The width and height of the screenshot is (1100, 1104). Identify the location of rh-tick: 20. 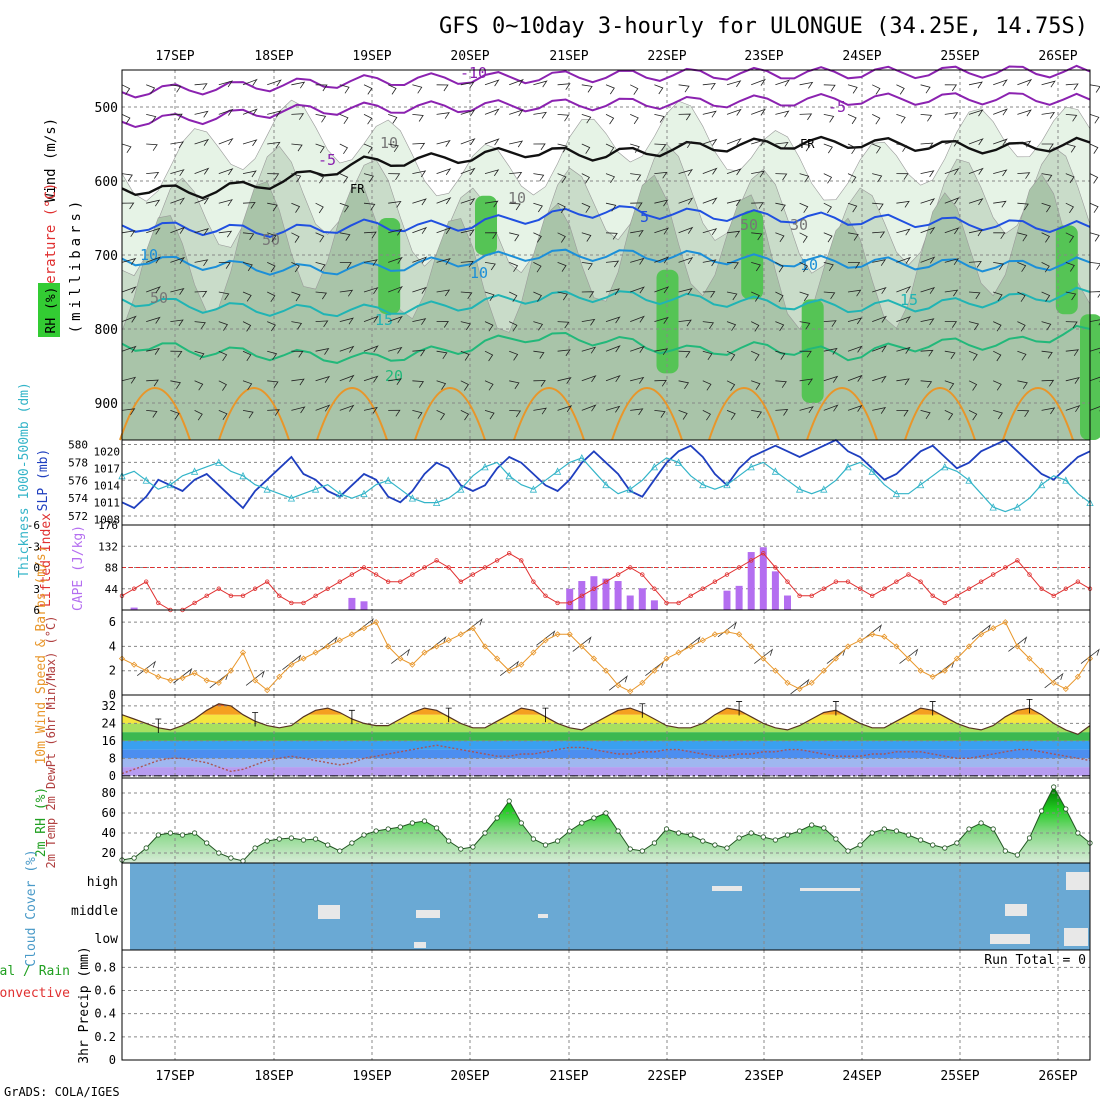
(109, 853).